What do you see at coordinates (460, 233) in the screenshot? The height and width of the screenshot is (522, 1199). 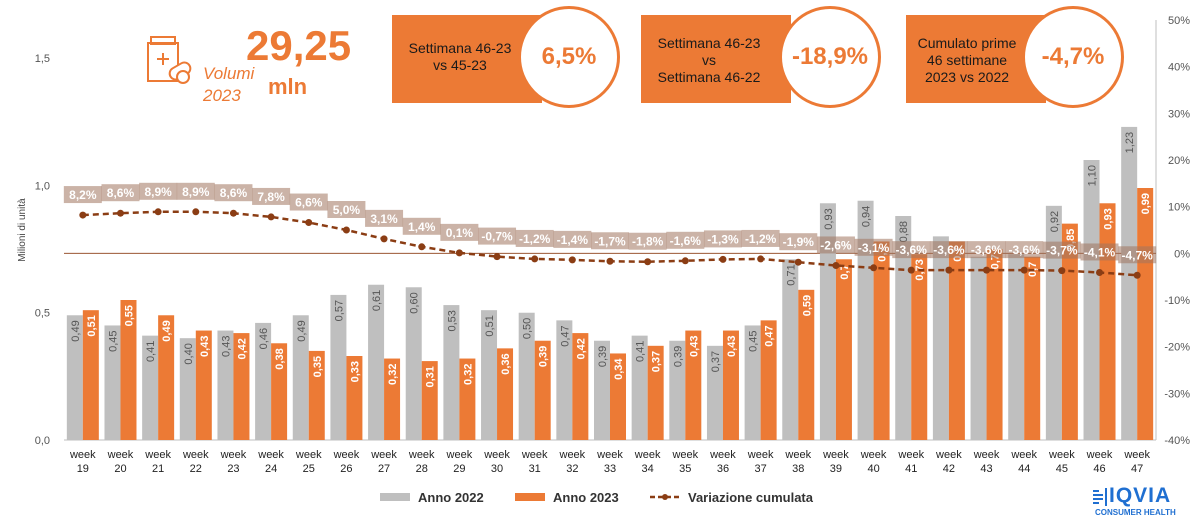 I see `cumulative-label: 0,1%` at bounding box center [460, 233].